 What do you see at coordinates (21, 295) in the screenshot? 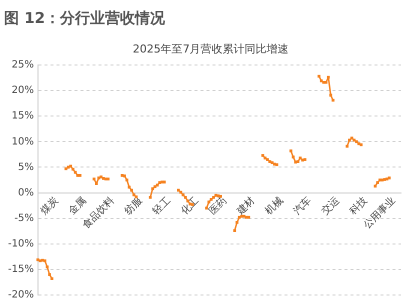
I see `y-tick-label: -20%` at bounding box center [21, 295].